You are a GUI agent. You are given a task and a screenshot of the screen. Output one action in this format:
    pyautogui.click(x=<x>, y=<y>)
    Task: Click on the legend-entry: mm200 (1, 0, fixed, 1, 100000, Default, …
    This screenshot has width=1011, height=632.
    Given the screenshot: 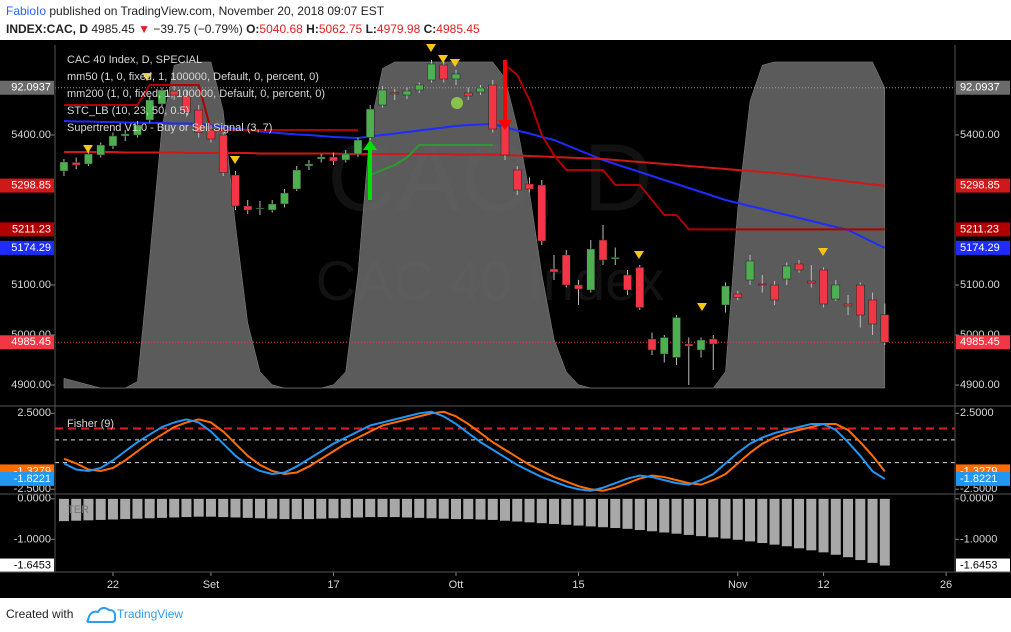 What is the action you would take?
    pyautogui.click(x=196, y=94)
    